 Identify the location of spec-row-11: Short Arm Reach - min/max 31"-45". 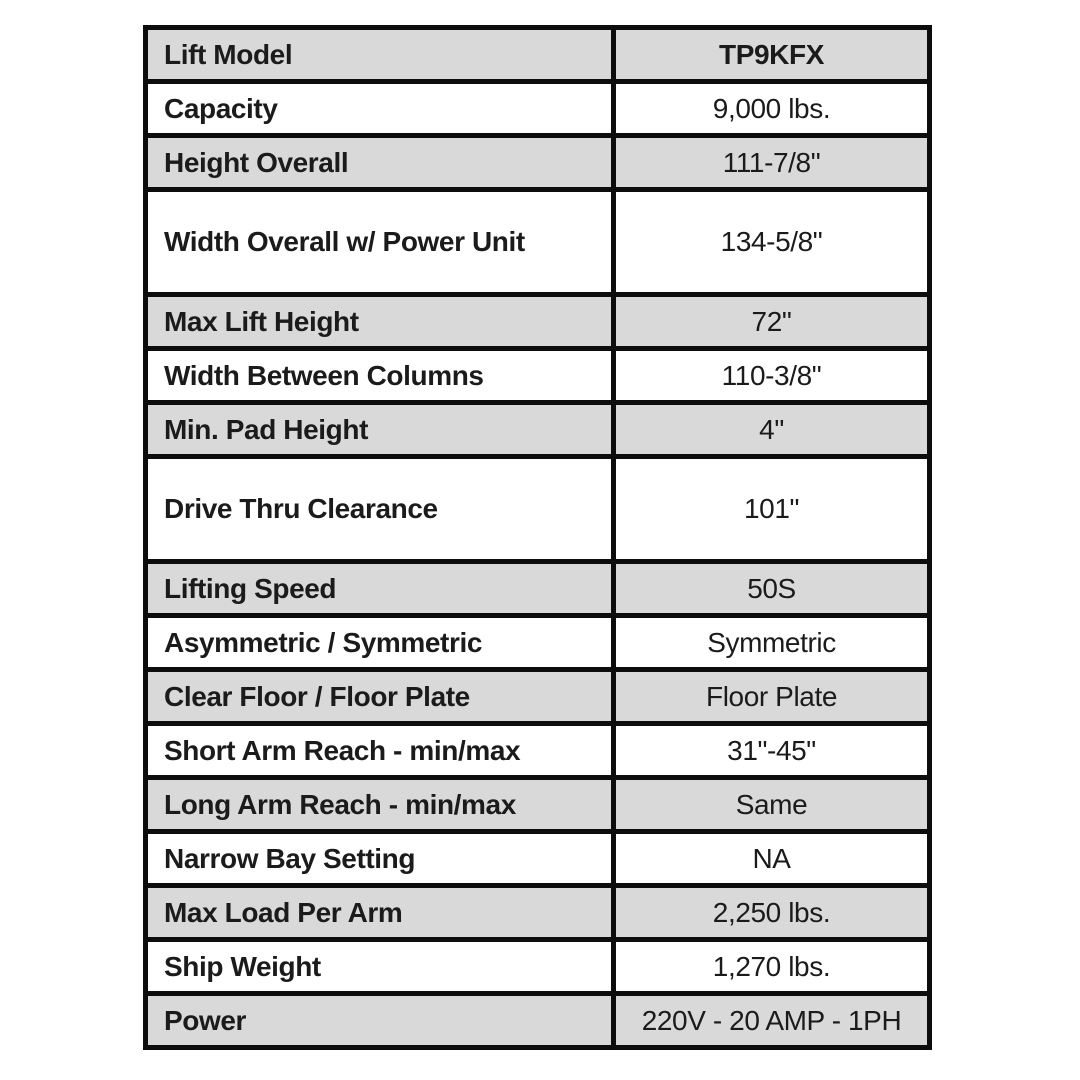
(537, 748).